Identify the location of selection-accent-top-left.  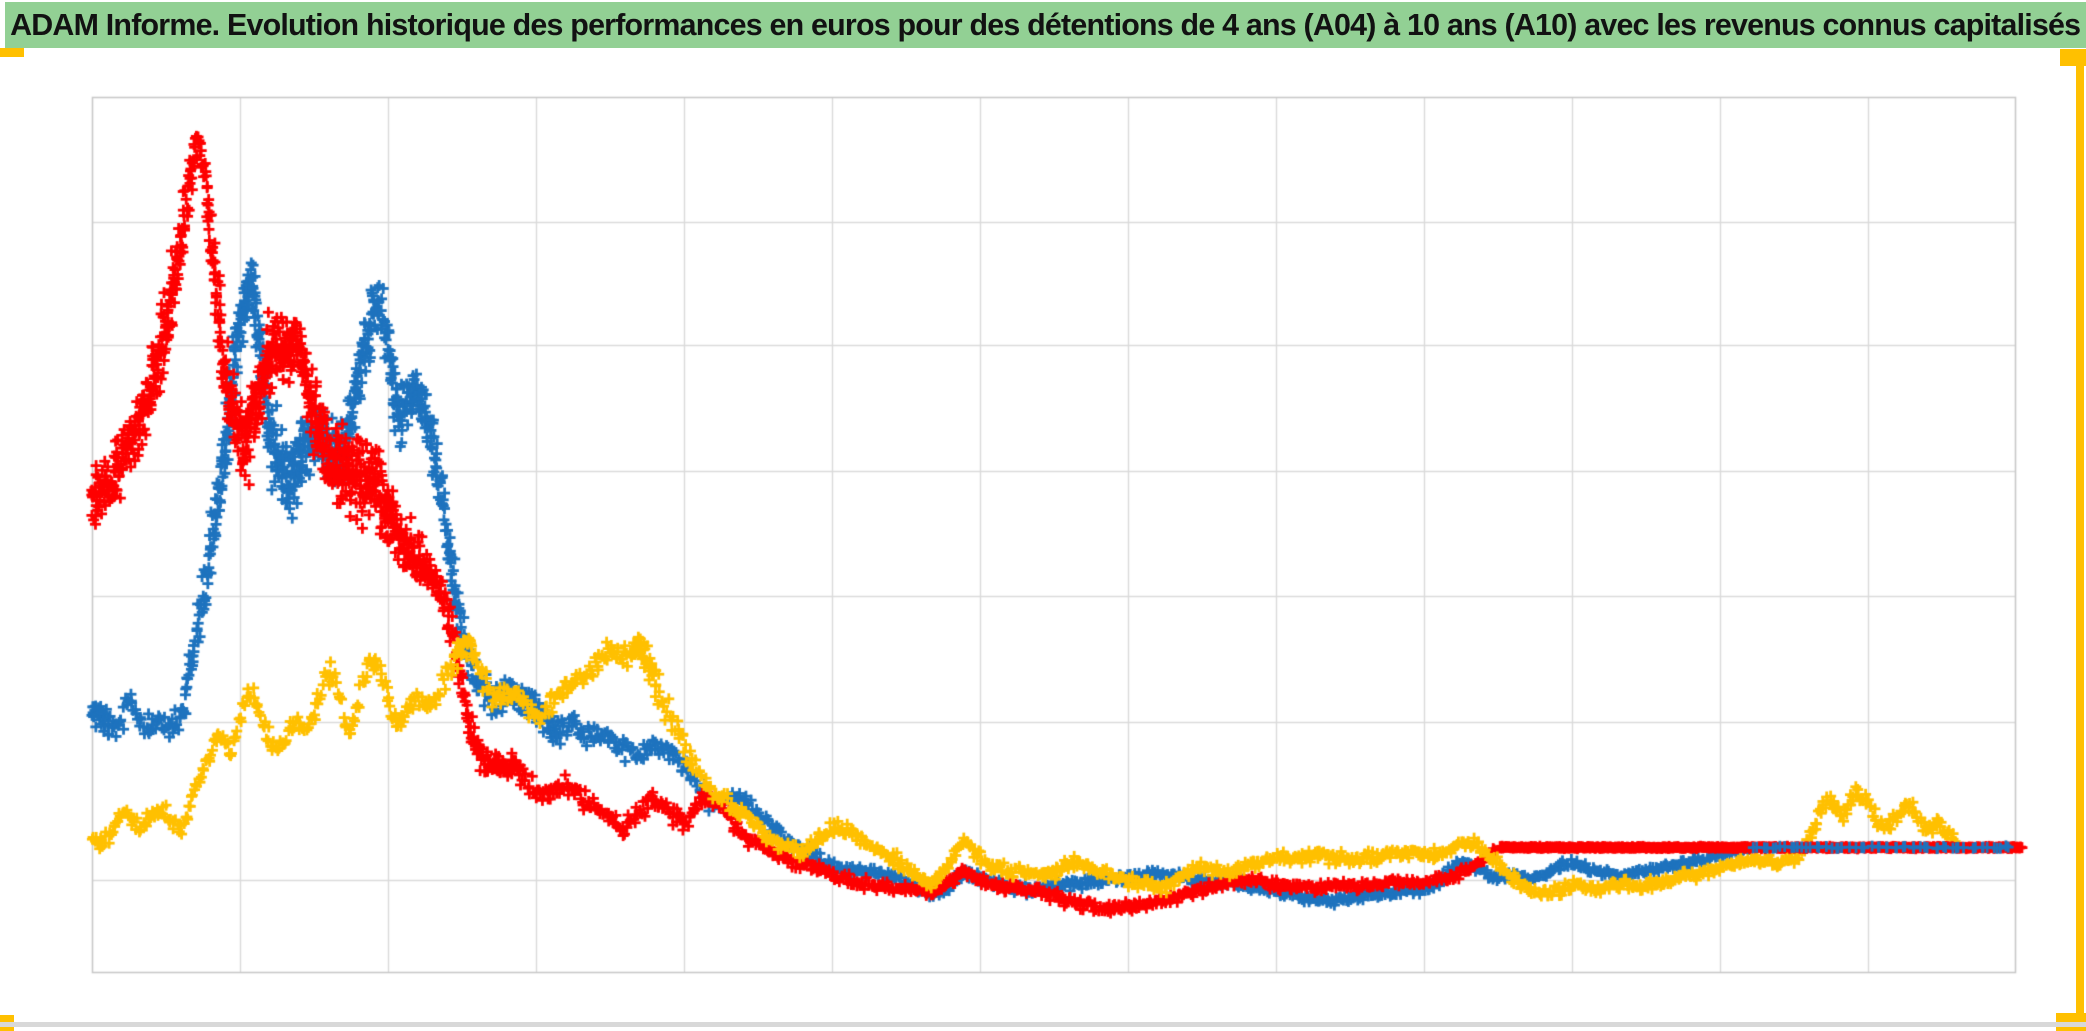
(12, 52).